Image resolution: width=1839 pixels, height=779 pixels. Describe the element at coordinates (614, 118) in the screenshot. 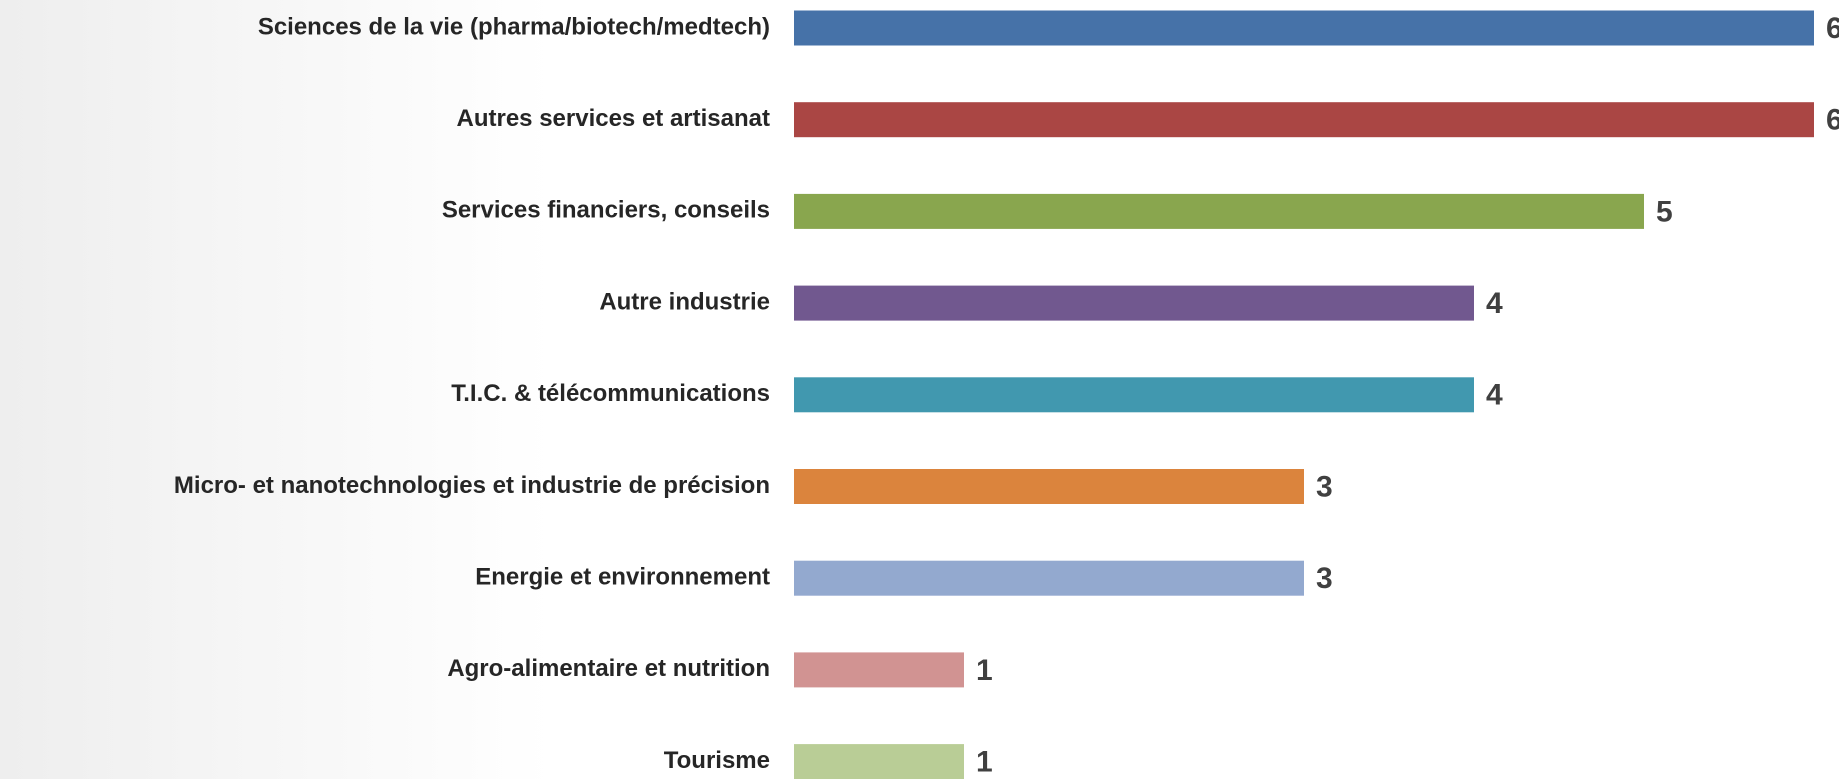

I see `category-label: Autres services et artisanat` at that location.